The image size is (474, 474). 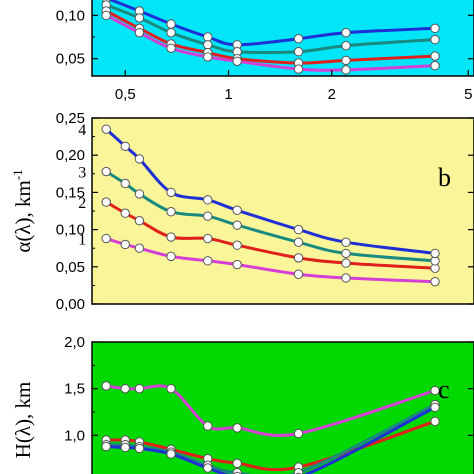 What do you see at coordinates (70, 155) in the screenshot?
I see `y-tick-label: 0,20` at bounding box center [70, 155].